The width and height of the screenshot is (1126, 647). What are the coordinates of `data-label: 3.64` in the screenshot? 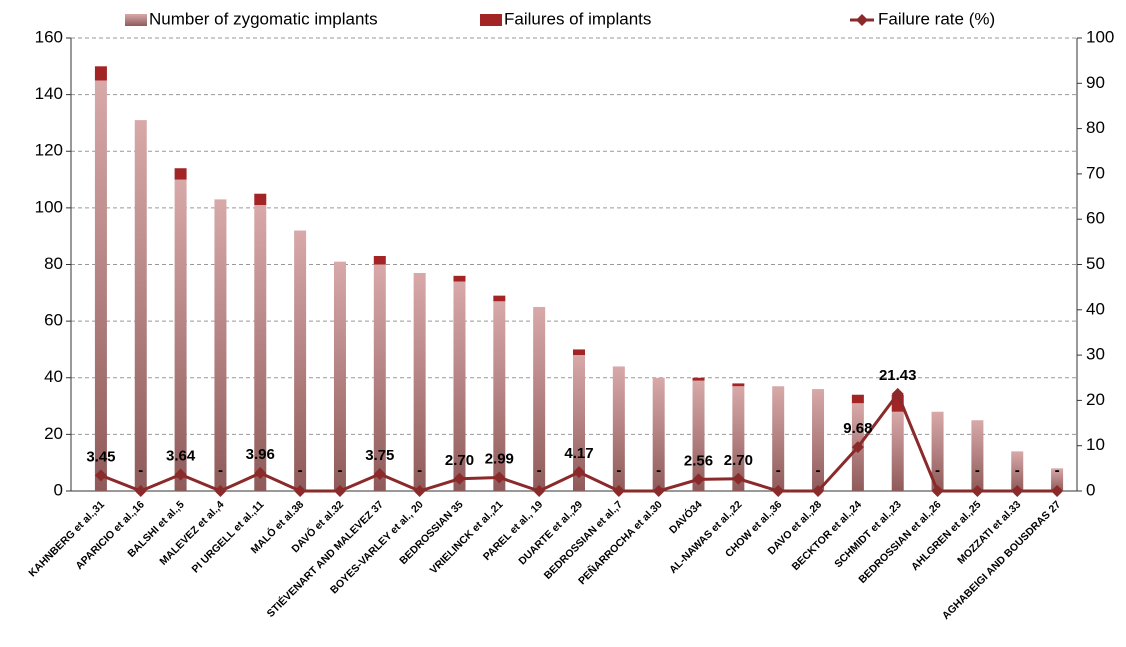 It's located at (181, 456).